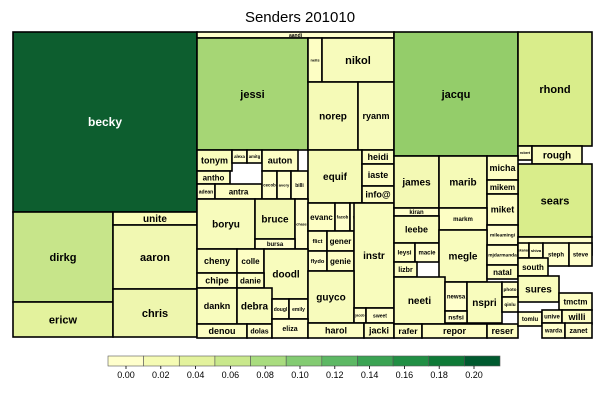 The height and width of the screenshot is (400, 600). I want to click on treemap-cell-chipe: chipe, so click(217, 280).